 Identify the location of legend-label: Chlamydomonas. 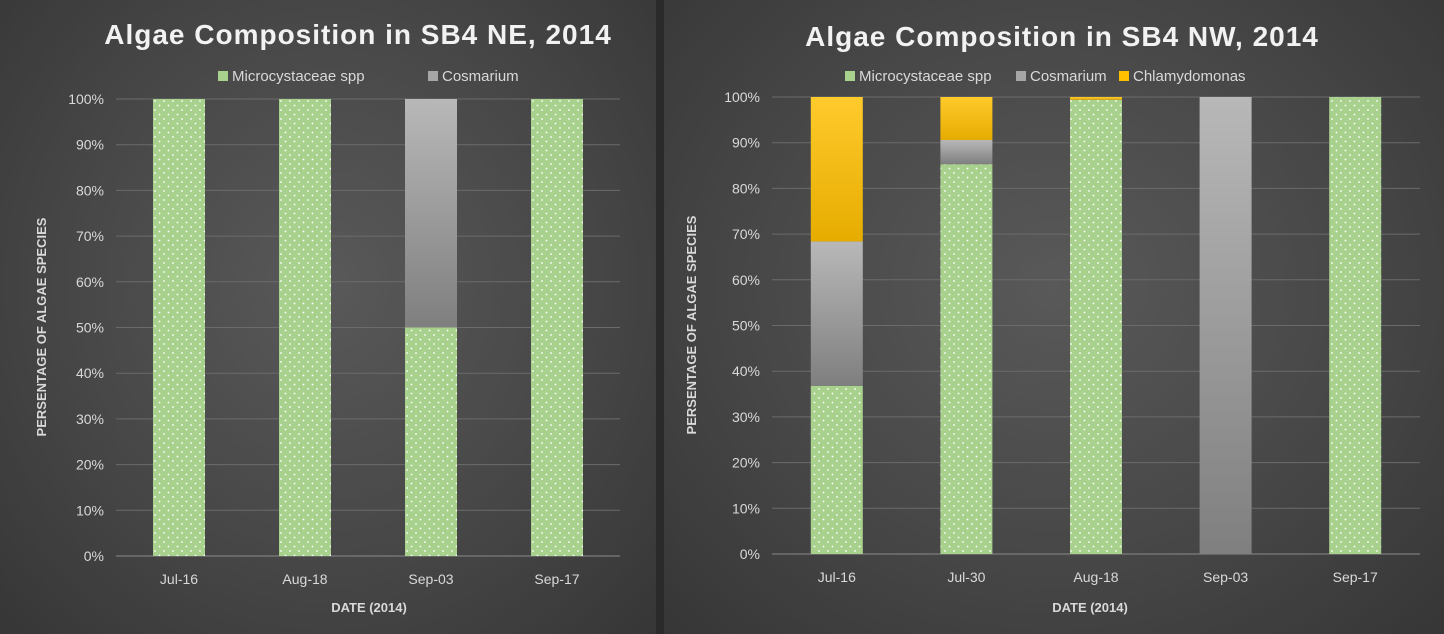
(1189, 76).